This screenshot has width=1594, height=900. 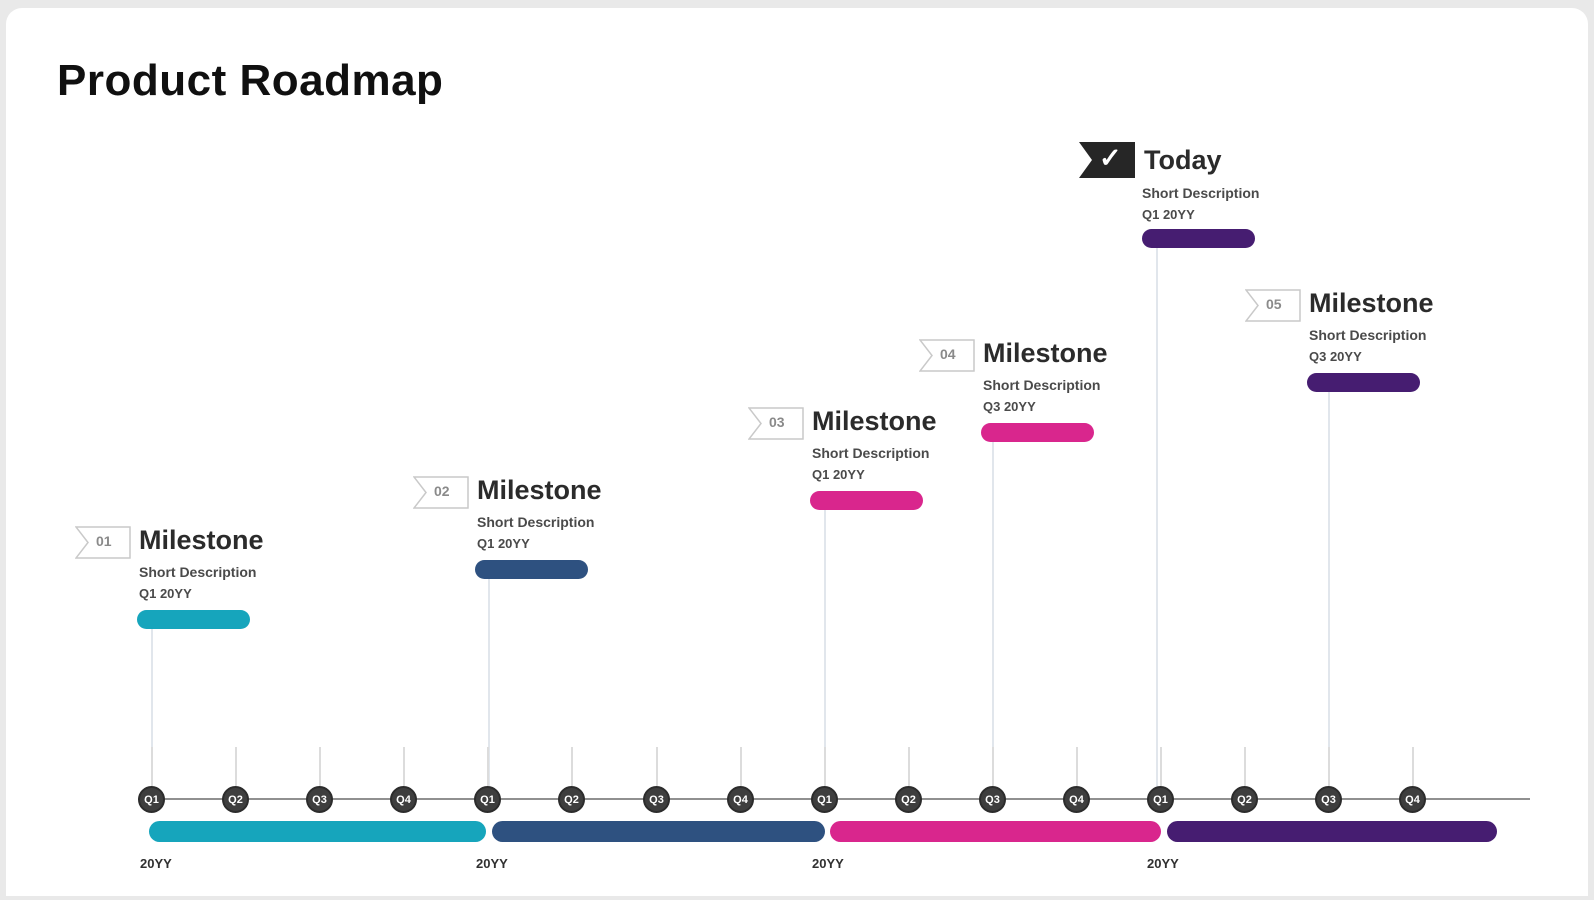 I want to click on milestone-number: 03, so click(x=777, y=422).